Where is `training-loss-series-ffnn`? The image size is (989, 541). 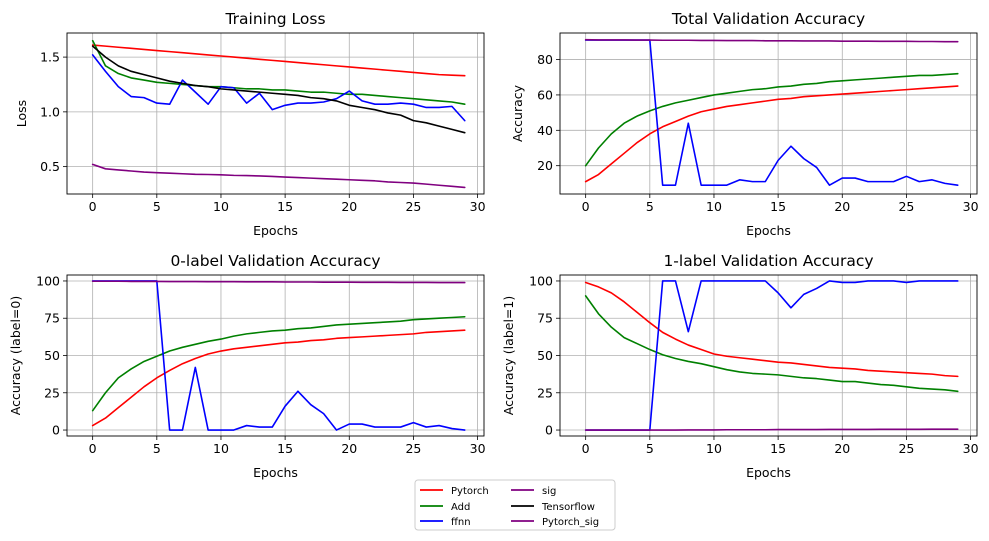 training-loss-series-ffnn is located at coordinates (278, 88).